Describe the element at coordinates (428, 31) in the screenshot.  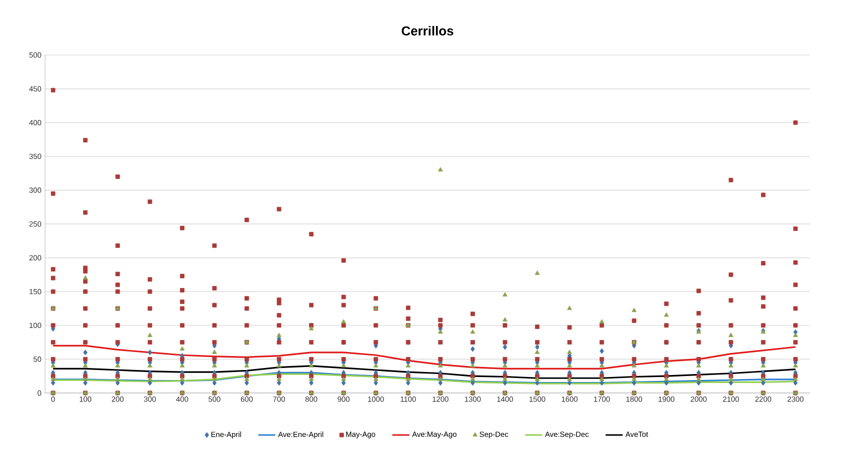
I see `chart-title: Cerrillos` at that location.